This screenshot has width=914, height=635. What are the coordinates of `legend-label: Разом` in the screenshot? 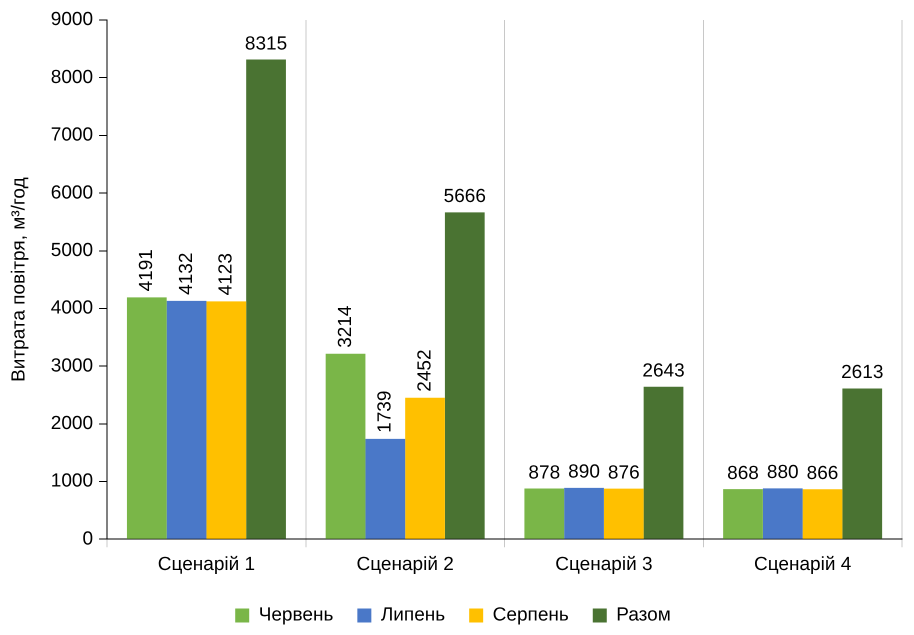 It's located at (643, 615).